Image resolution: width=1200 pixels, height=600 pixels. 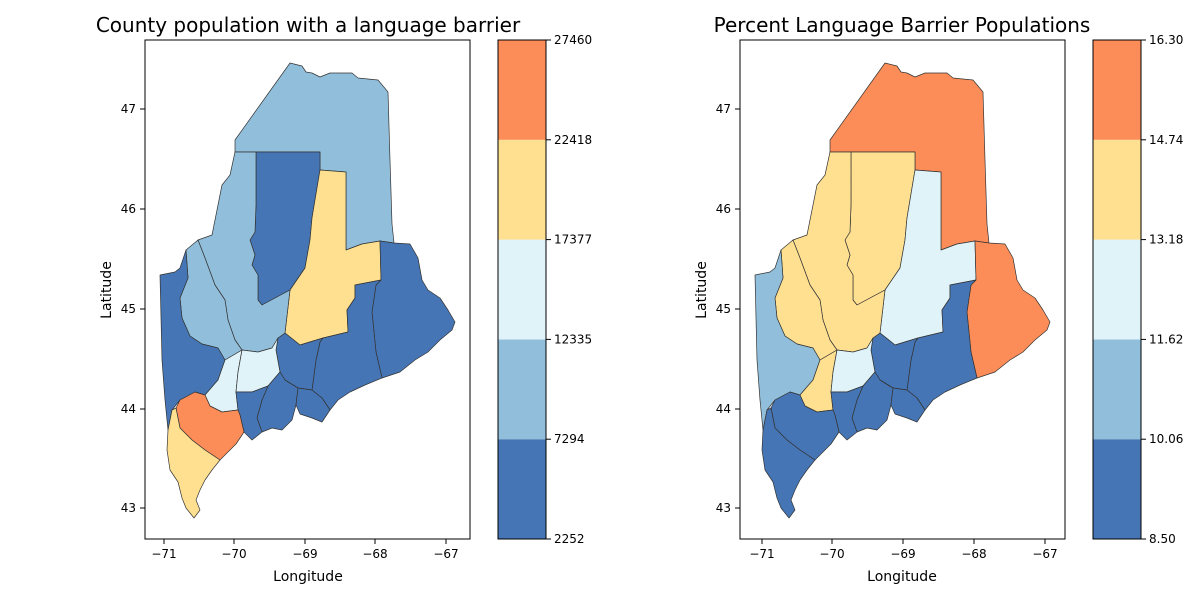 What do you see at coordinates (1166, 339) in the screenshot?
I see `colorbar-tick-label: 11.62` at bounding box center [1166, 339].